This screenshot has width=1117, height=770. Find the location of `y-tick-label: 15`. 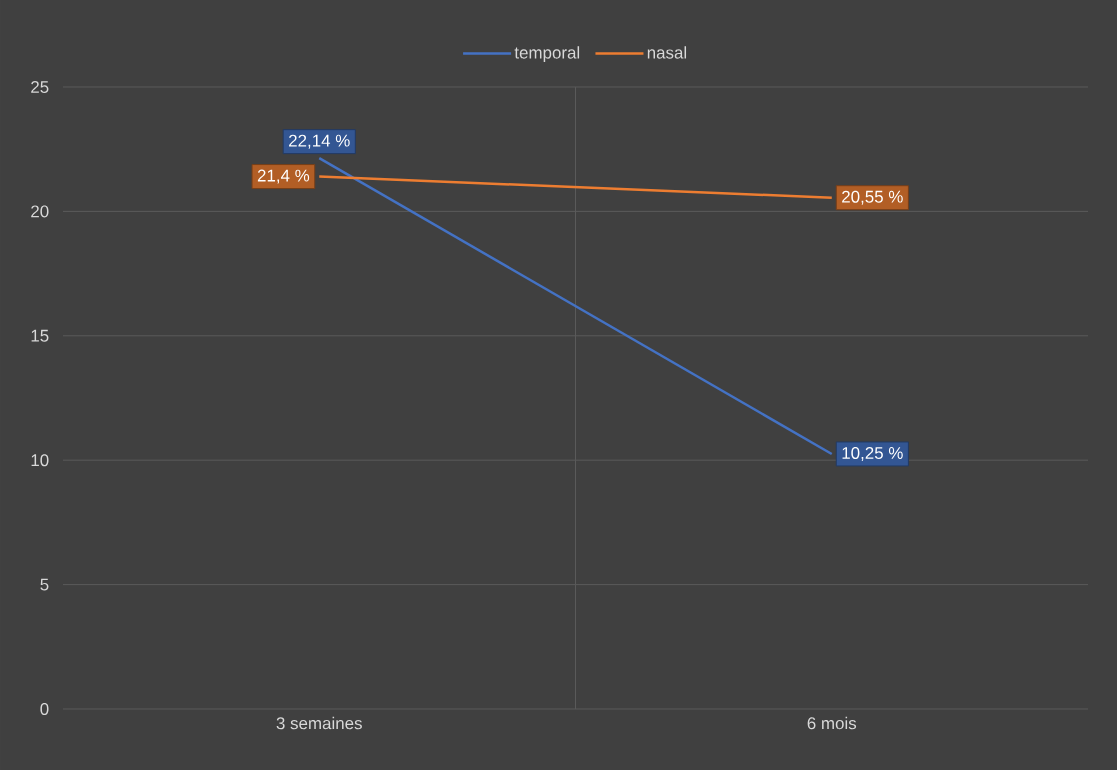

y-tick-label: 15 is located at coordinates (40, 335).